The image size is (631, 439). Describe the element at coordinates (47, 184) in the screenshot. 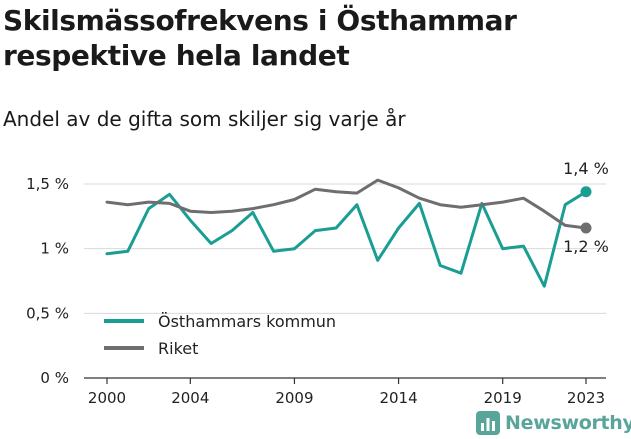

I see `y-tick-label: 1,5 %` at that location.